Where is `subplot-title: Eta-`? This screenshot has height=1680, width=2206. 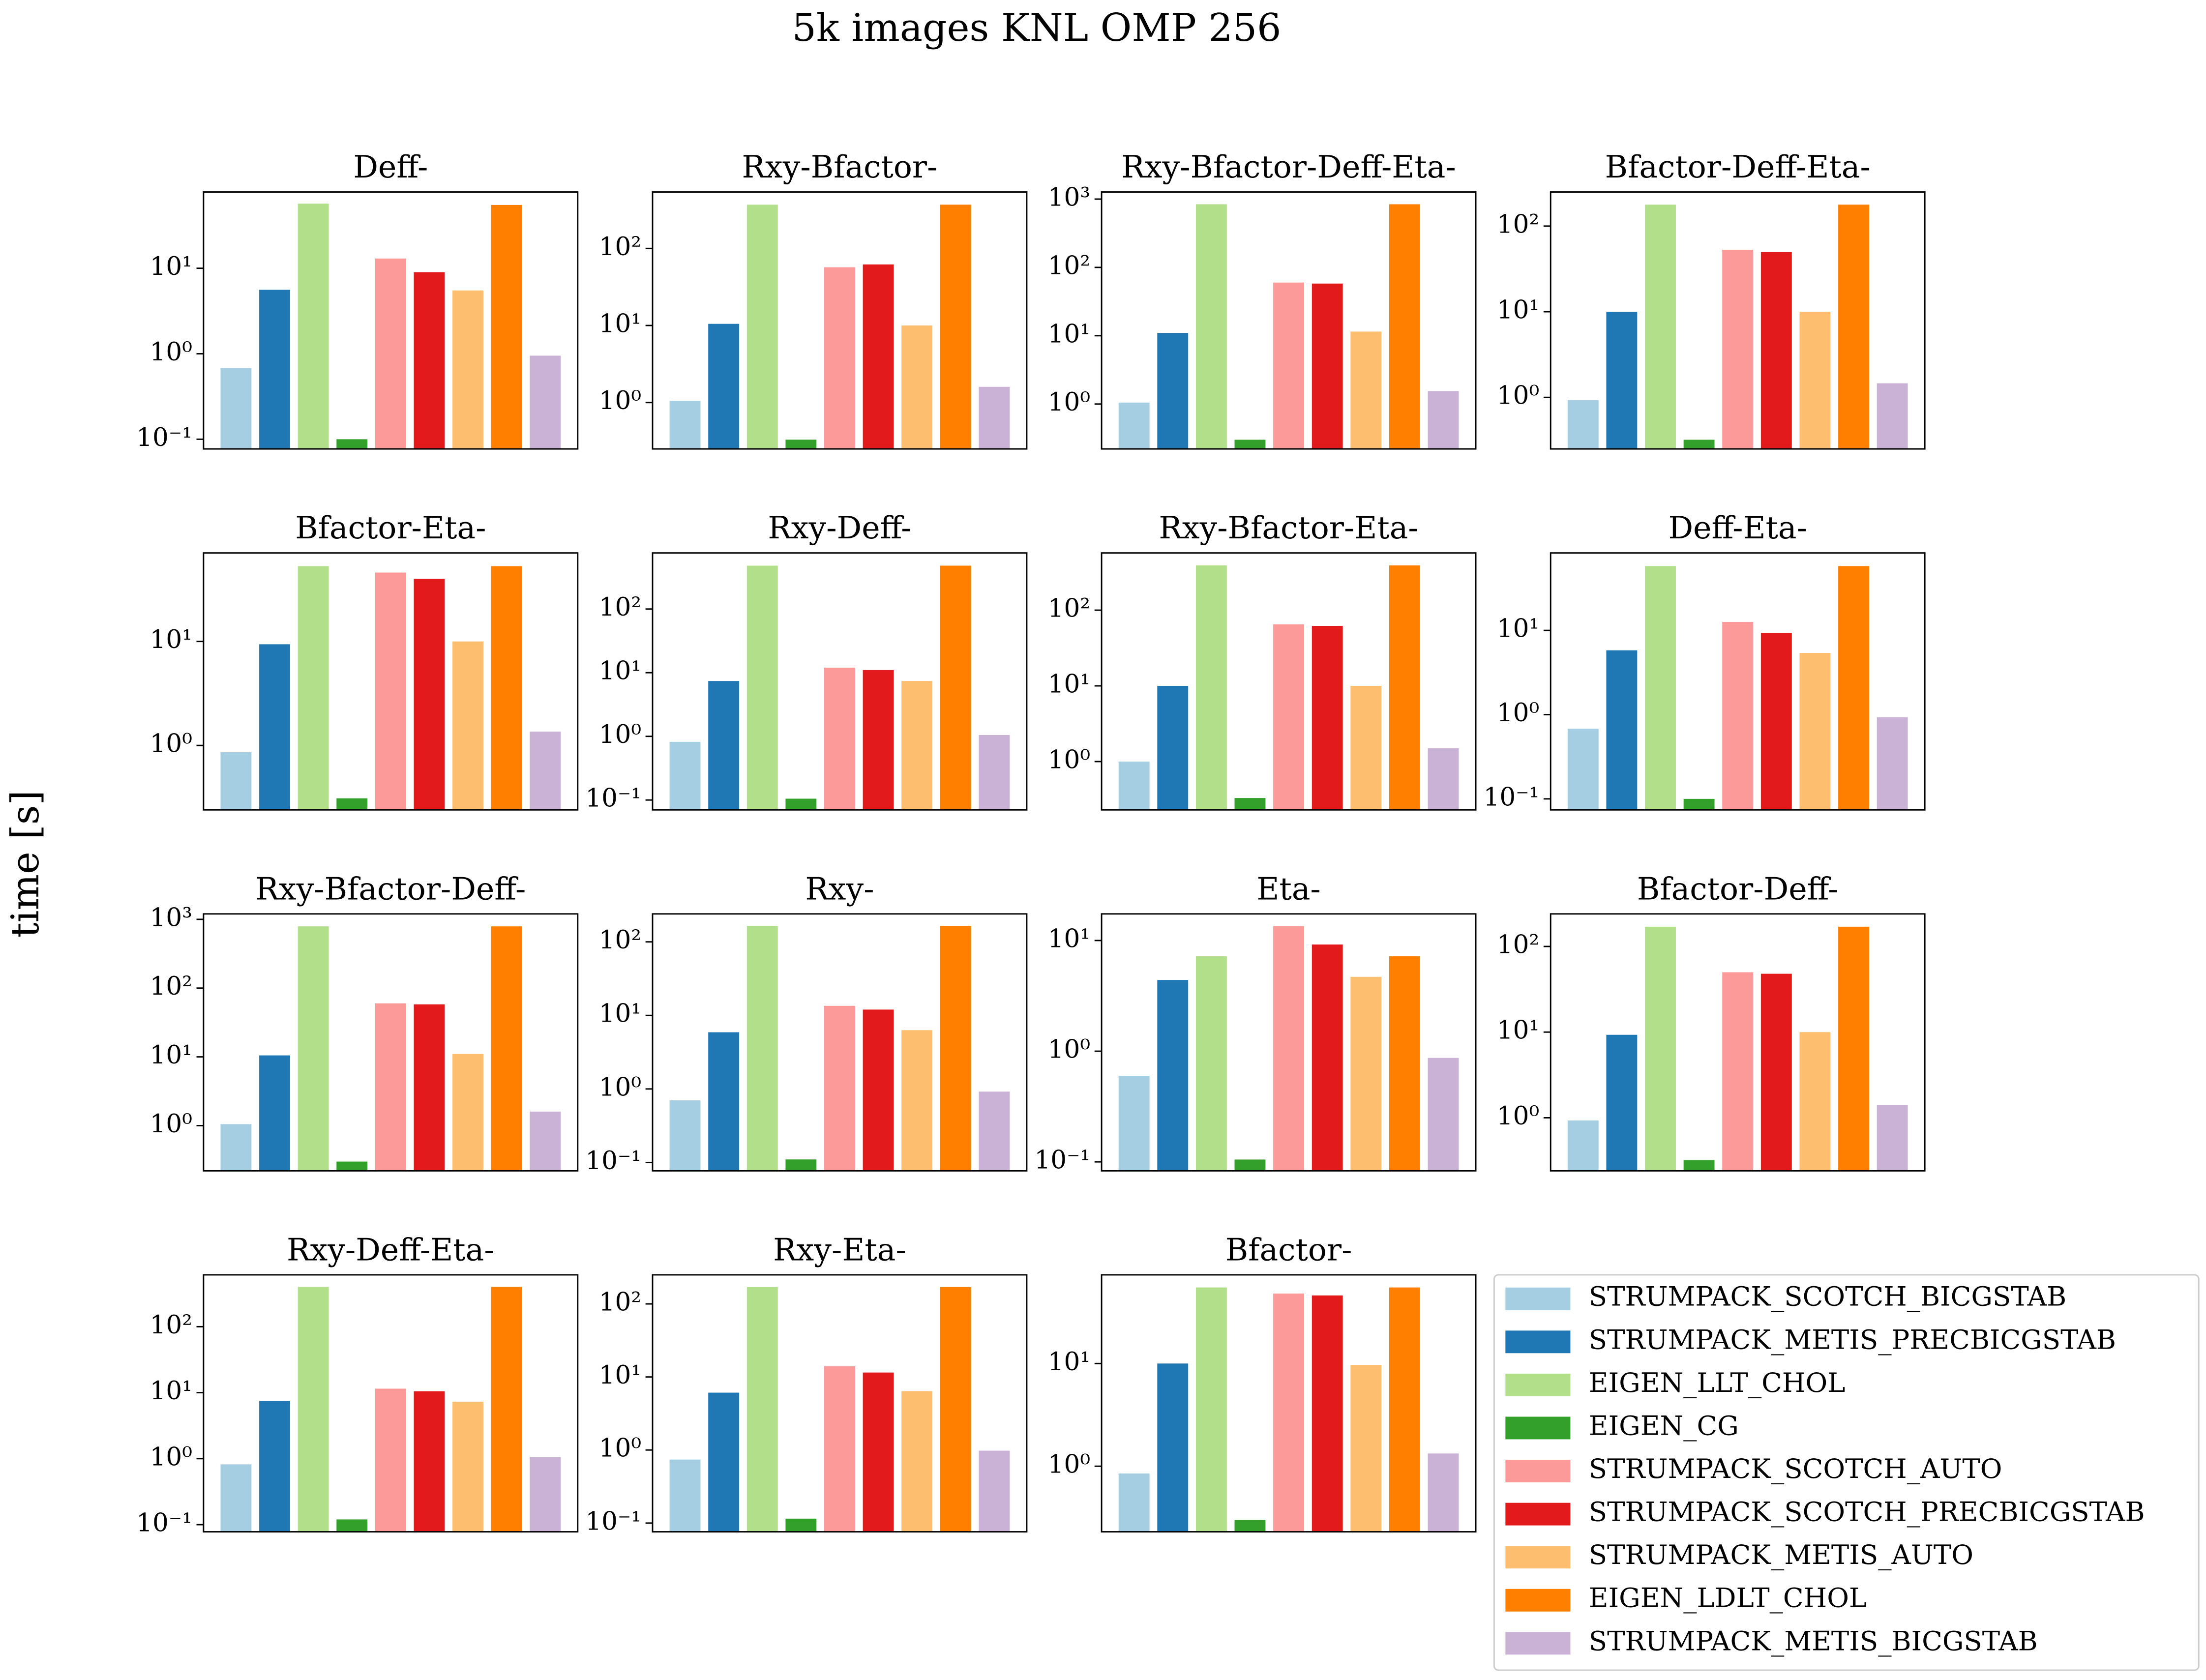
subplot-title: Eta- is located at coordinates (1288, 888).